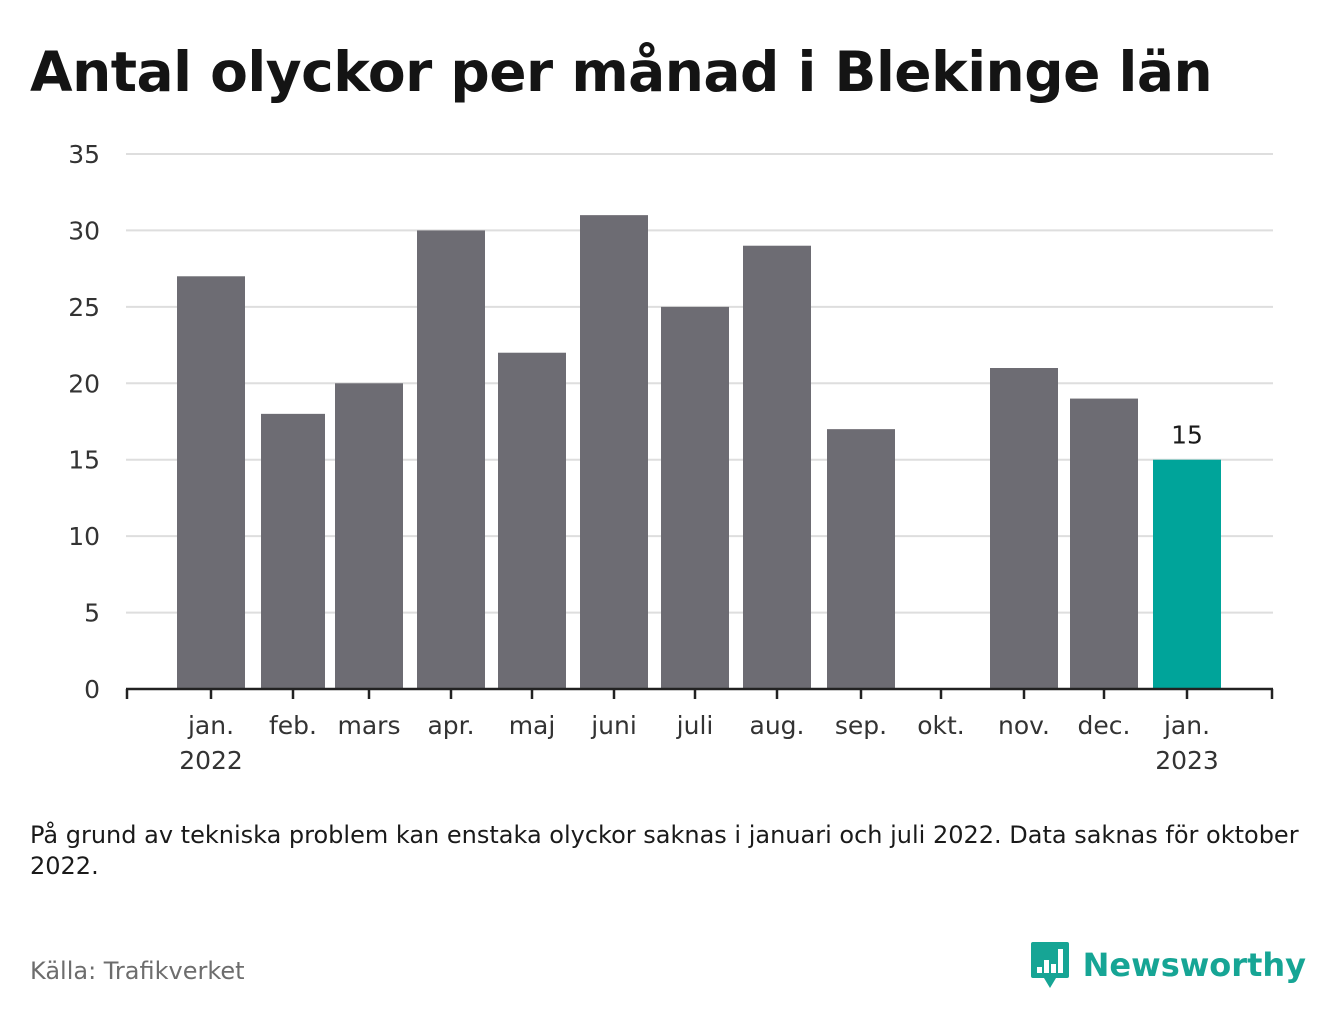 This screenshot has width=1340, height=1020. I want to click on x-tick-label: mars, so click(369, 725).